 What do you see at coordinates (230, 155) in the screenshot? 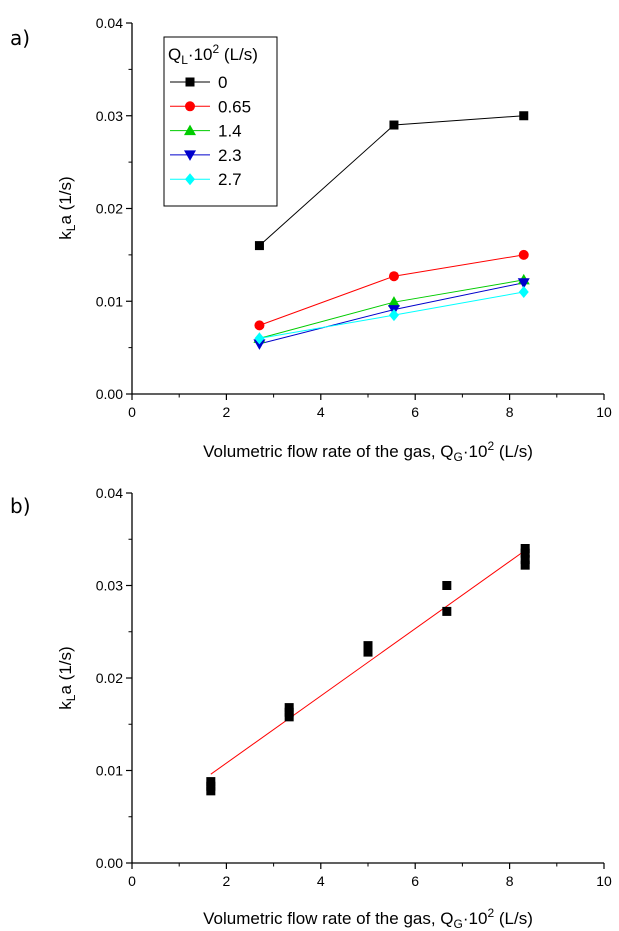
I see `legend-label-2.3: 2.3` at bounding box center [230, 155].